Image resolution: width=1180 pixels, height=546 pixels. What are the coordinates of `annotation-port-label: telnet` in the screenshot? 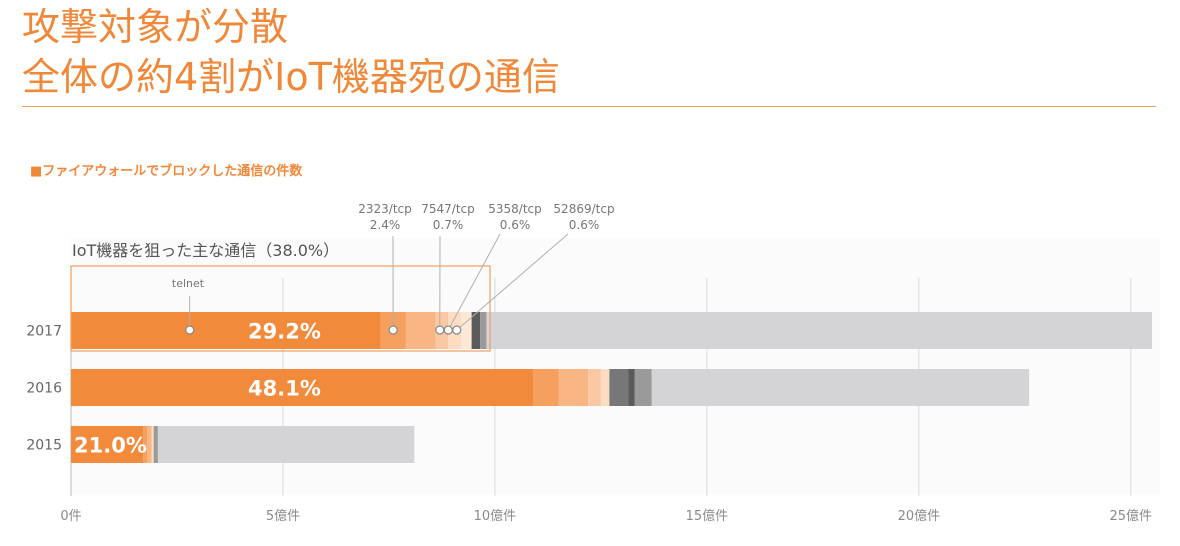 It's located at (188, 283).